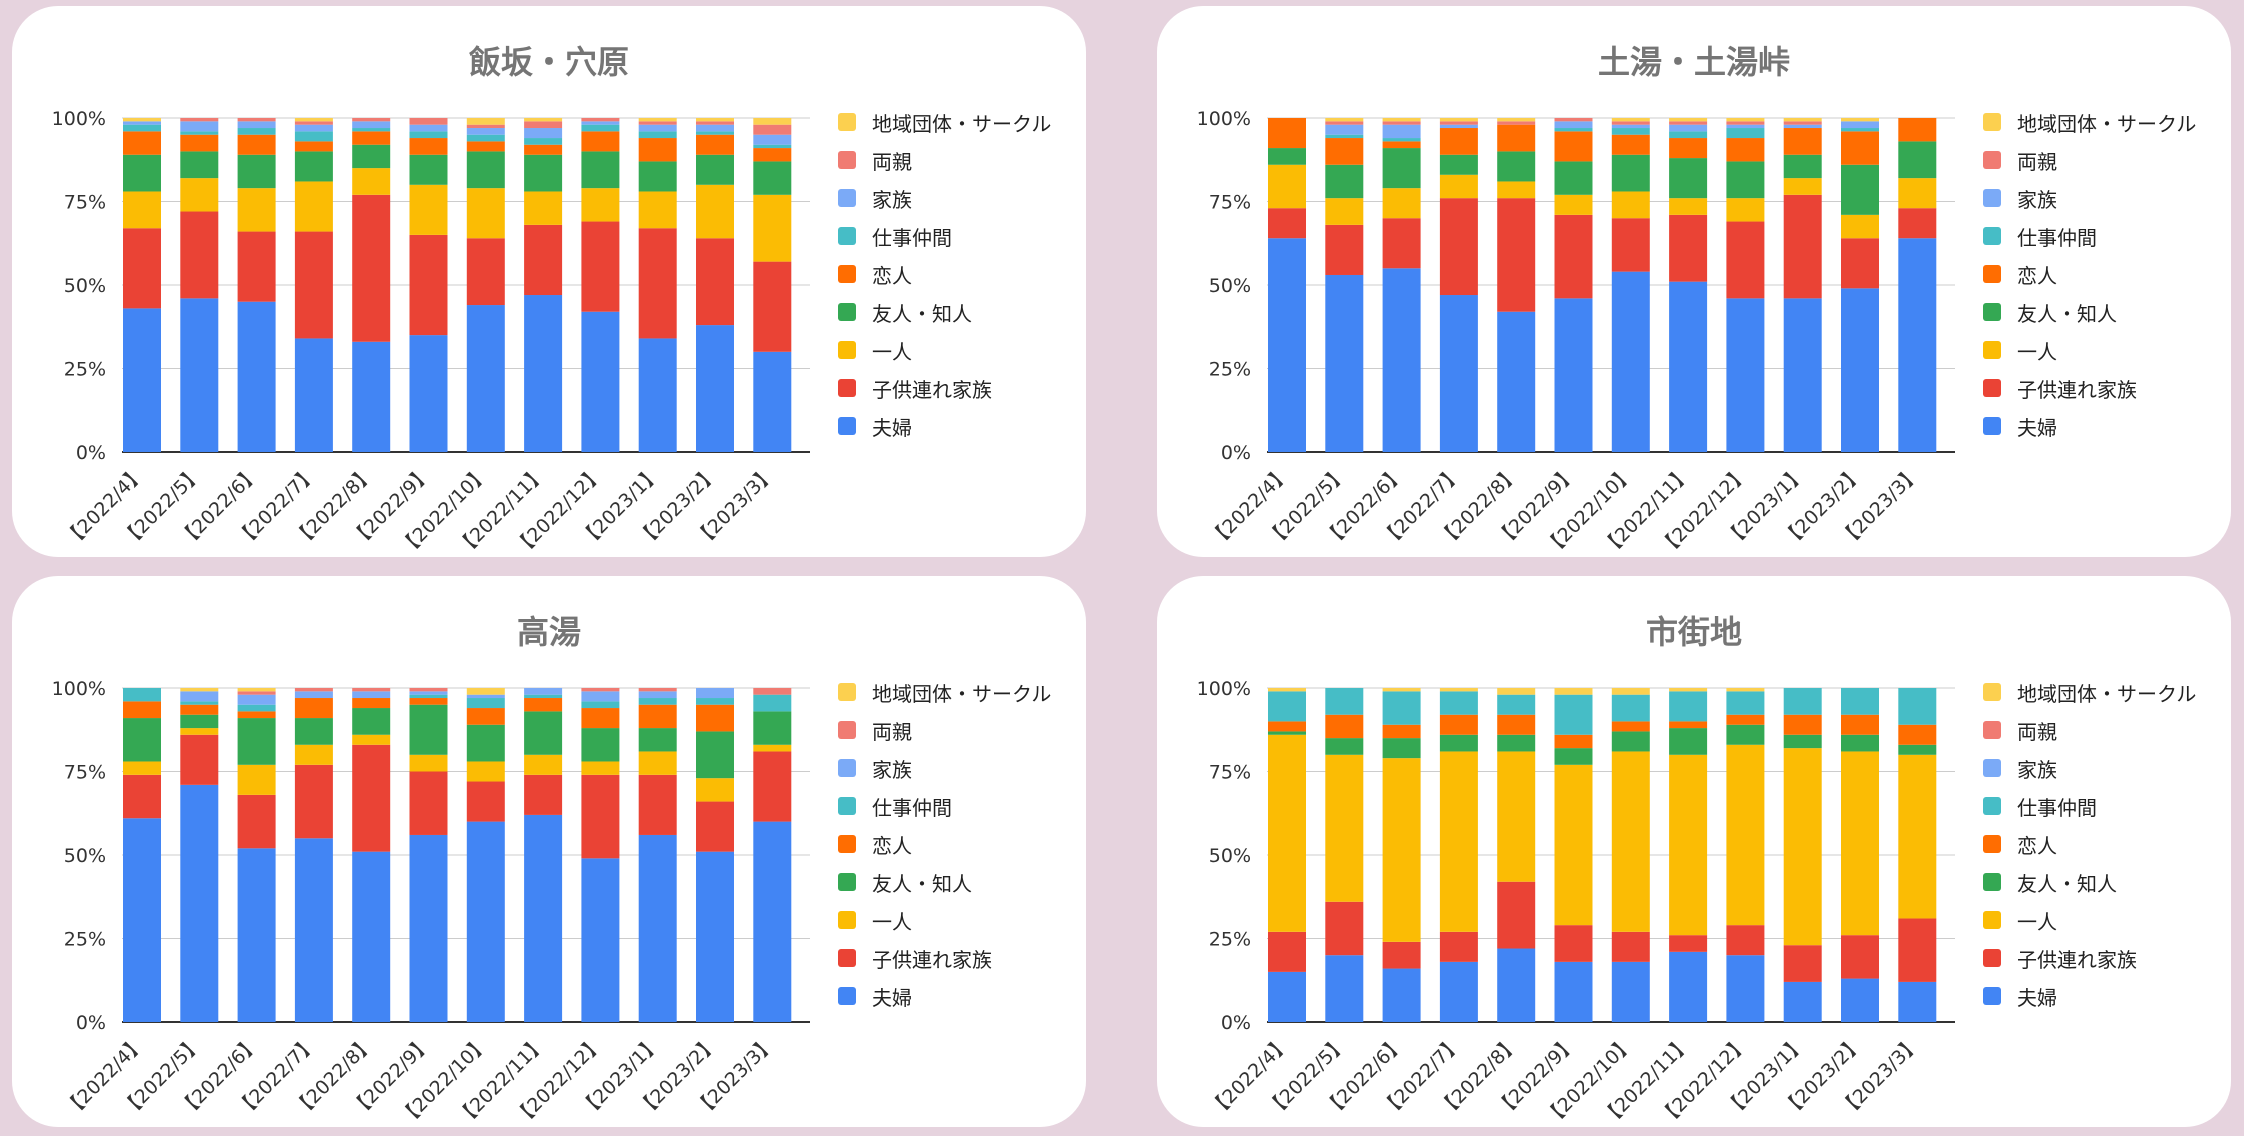  Describe the element at coordinates (2037, 351) in the screenshot. I see `legend-label: 一人` at that location.